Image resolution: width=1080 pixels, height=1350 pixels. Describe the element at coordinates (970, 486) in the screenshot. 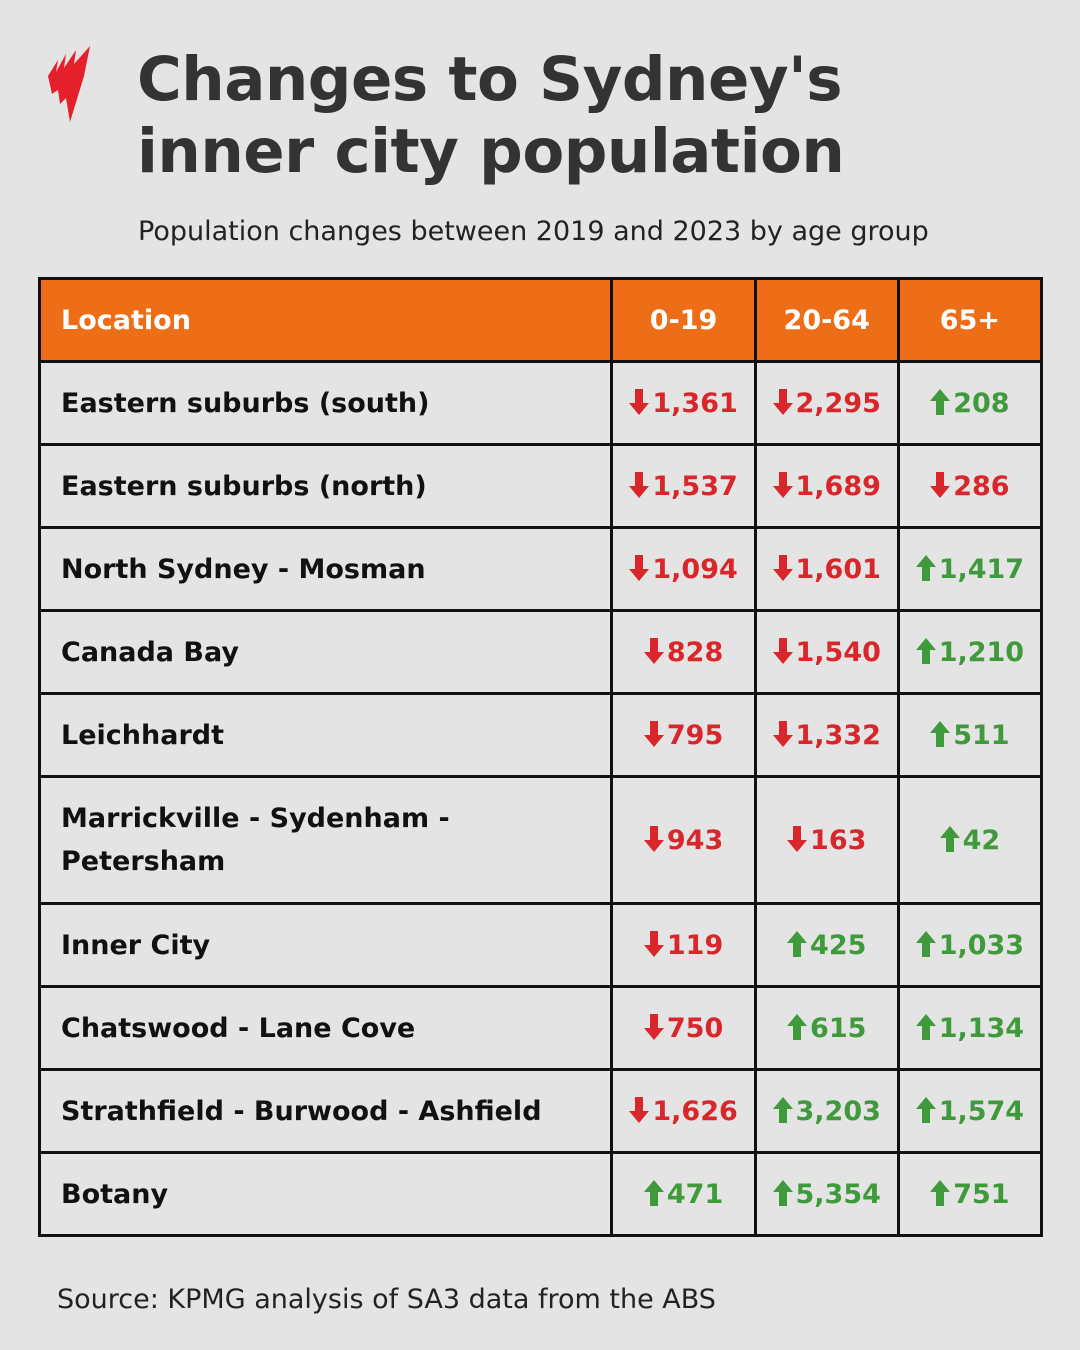

I see `value-cell: 286` at that location.